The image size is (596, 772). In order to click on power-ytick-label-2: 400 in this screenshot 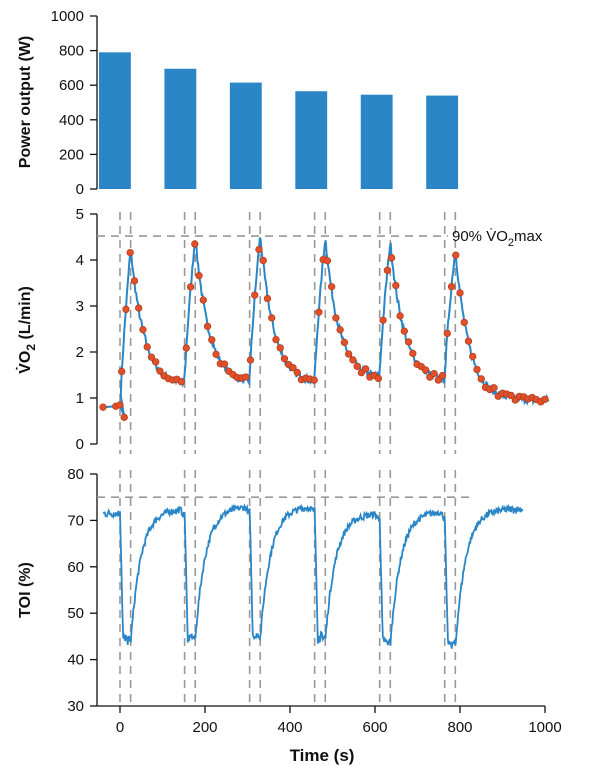, I will do `click(71, 120)`.